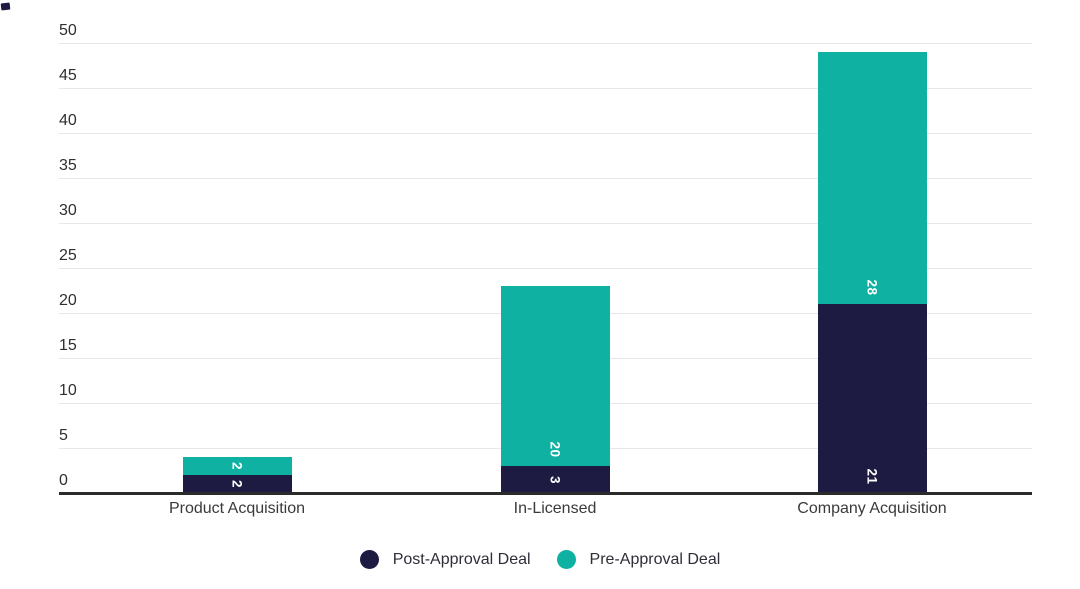 Image resolution: width=1080 pixels, height=589 pixels. Describe the element at coordinates (872, 508) in the screenshot. I see `category-label-company-acquisition: Company Acquisition` at that location.